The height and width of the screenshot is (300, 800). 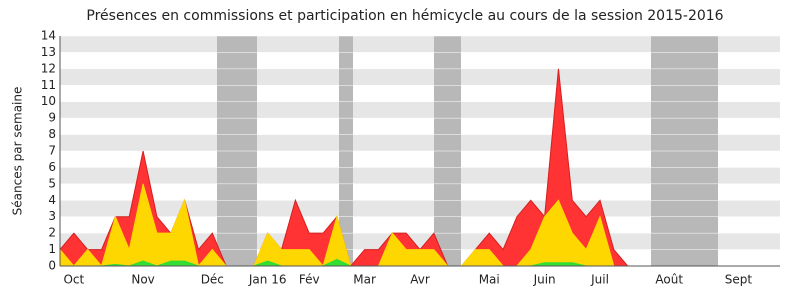 What do you see at coordinates (52, 134) in the screenshot?
I see `y-tick-label: 8` at bounding box center [52, 134].